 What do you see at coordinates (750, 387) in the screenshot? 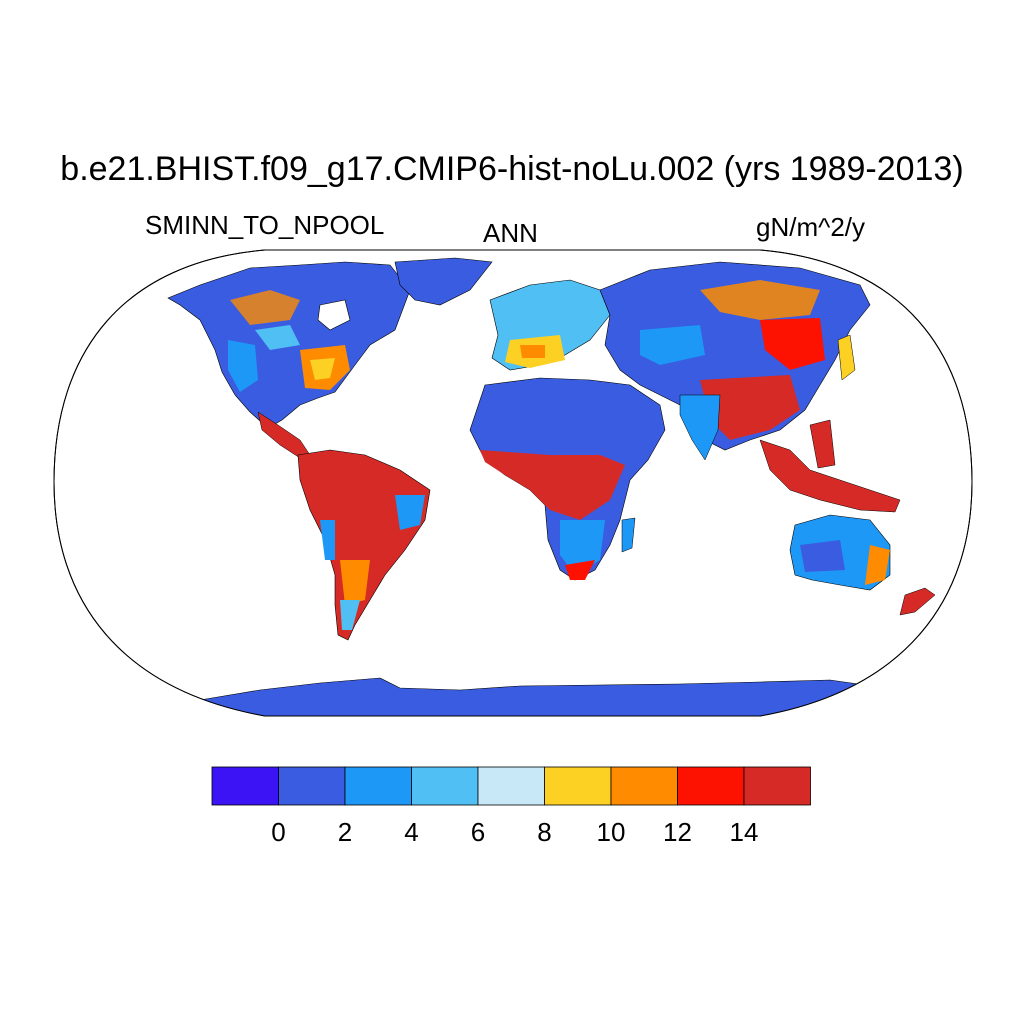
I see `asia-region` at bounding box center [750, 387].